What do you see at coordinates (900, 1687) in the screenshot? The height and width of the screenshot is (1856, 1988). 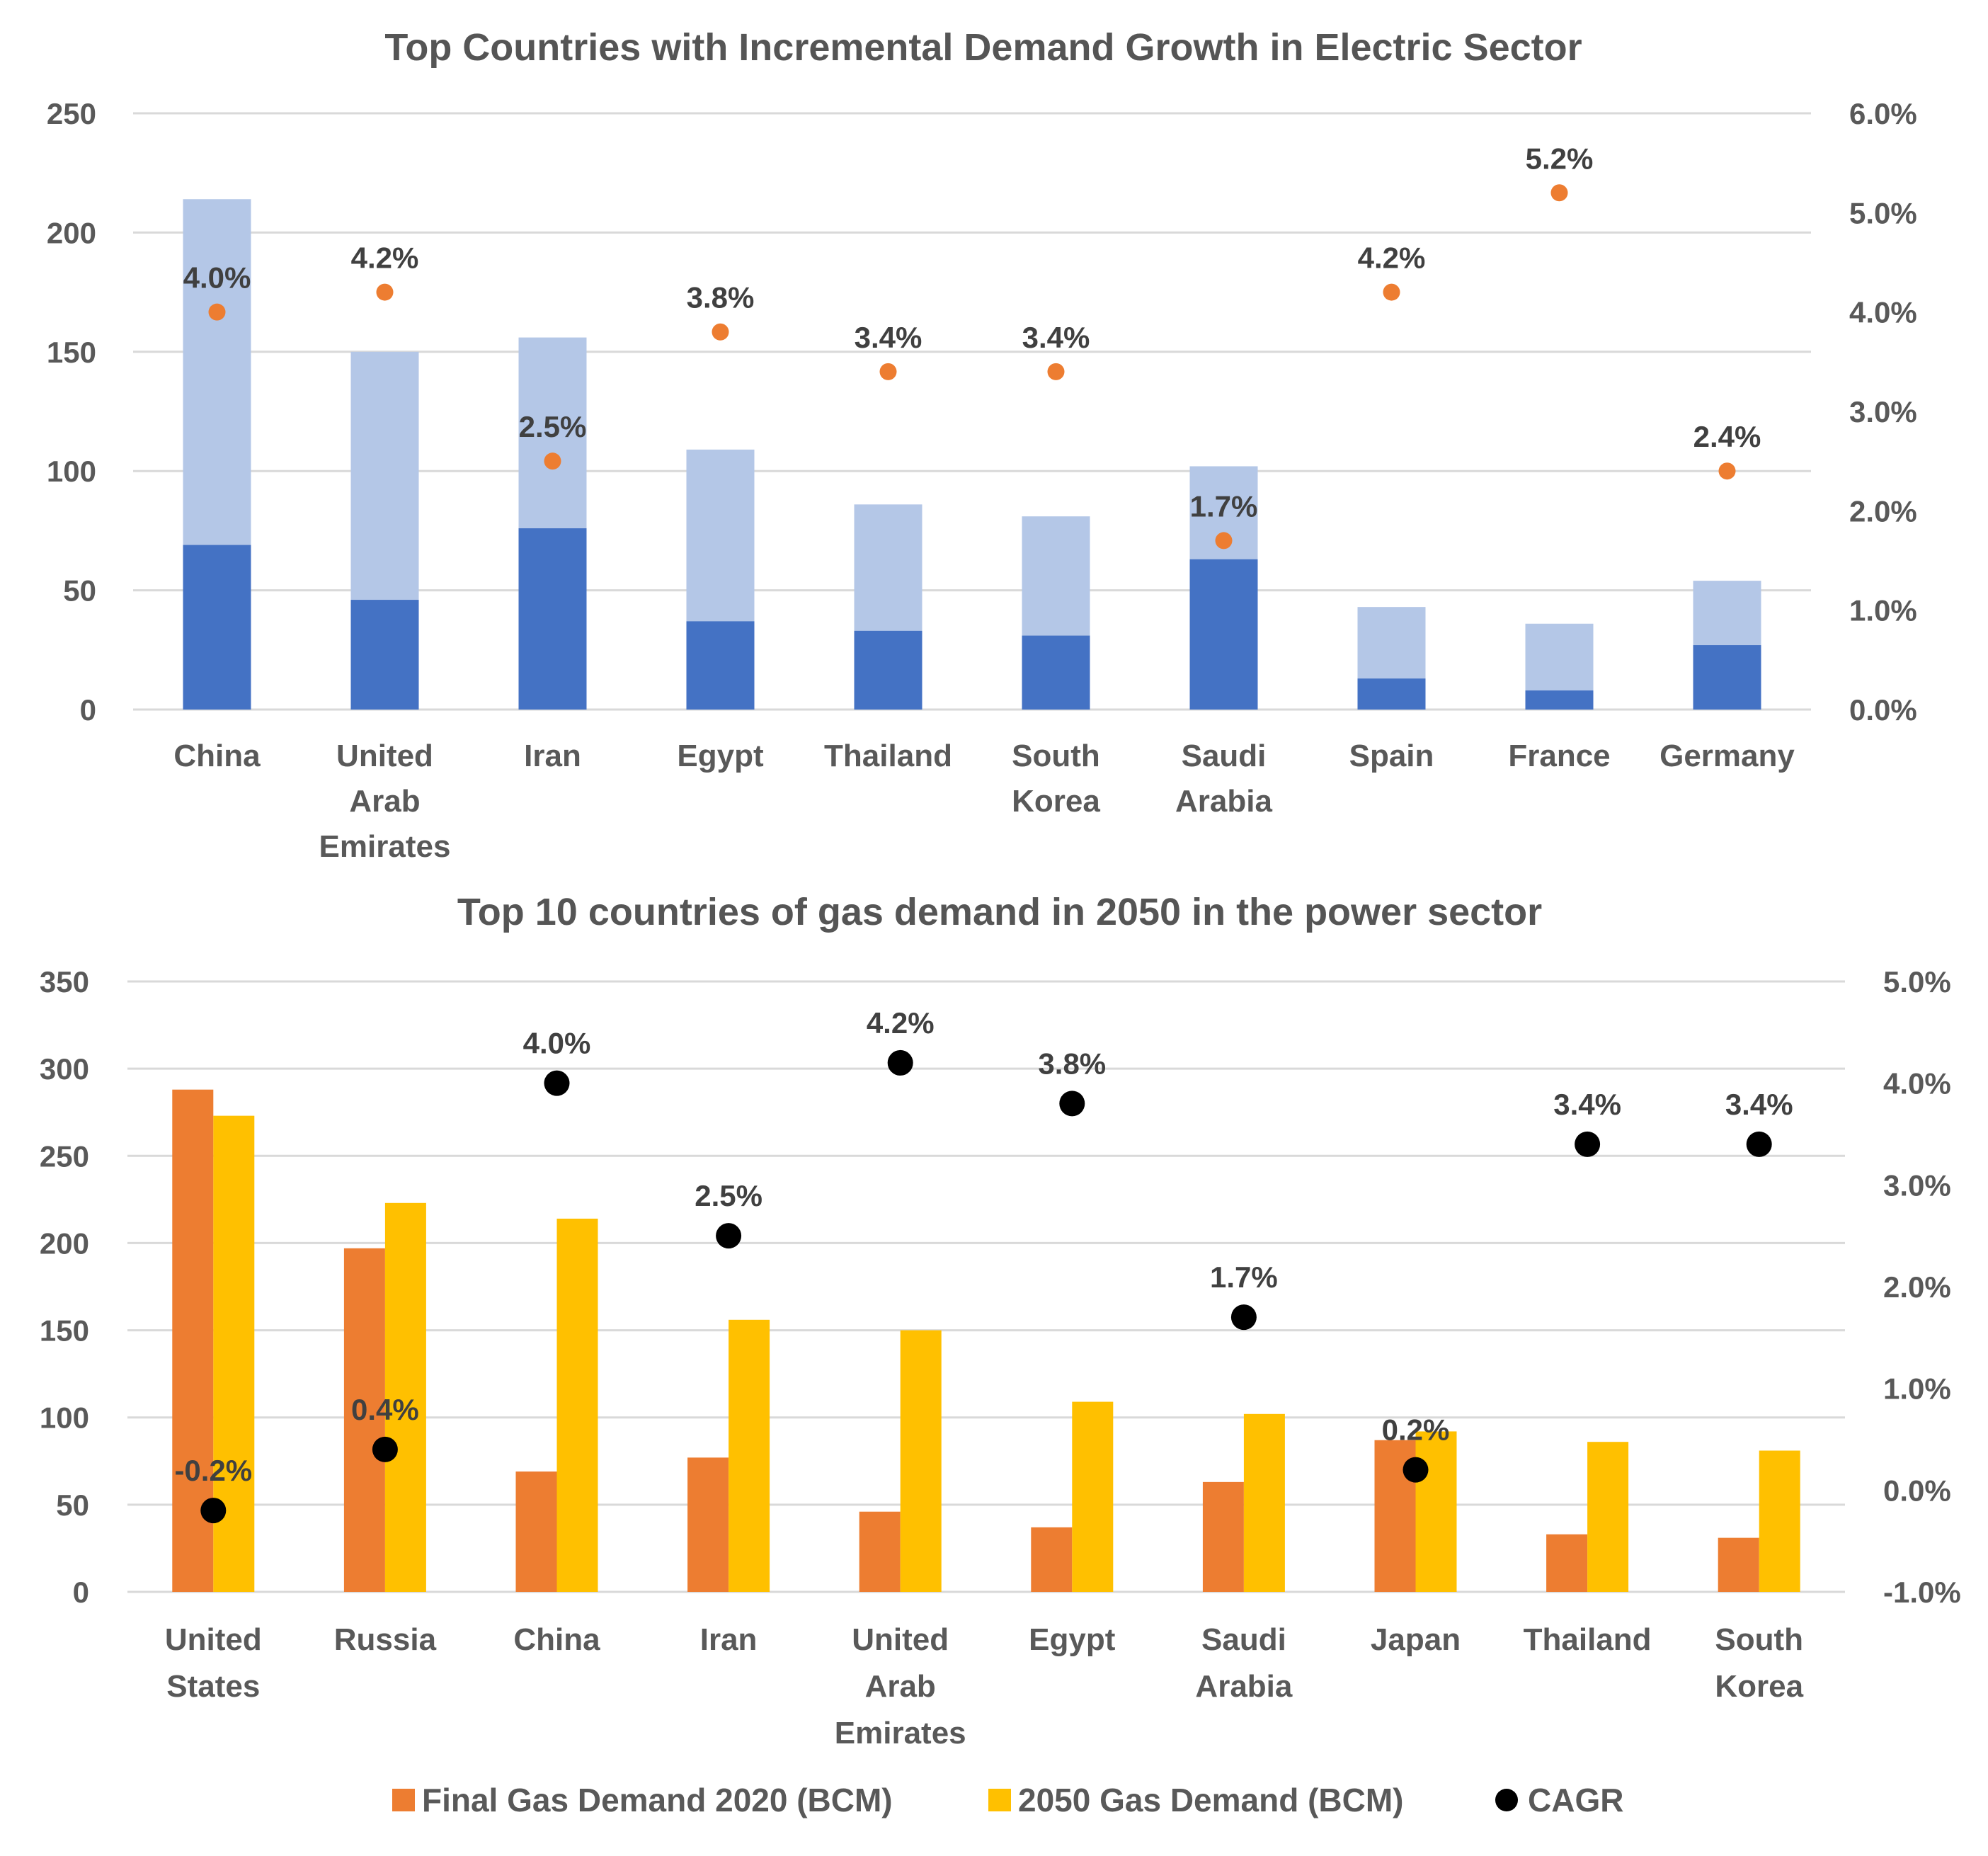 I see `category-label-united-arab-emirates: Arab` at bounding box center [900, 1687].